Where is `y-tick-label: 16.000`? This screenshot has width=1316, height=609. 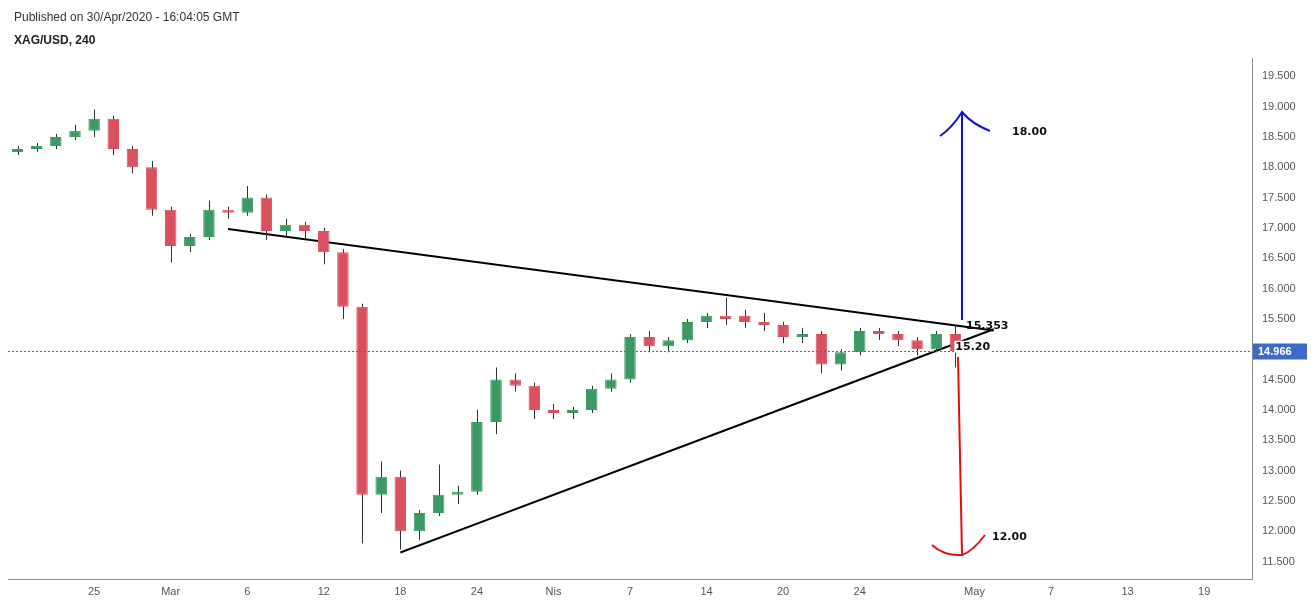
y-tick-label: 16.000 is located at coordinates (1279, 287).